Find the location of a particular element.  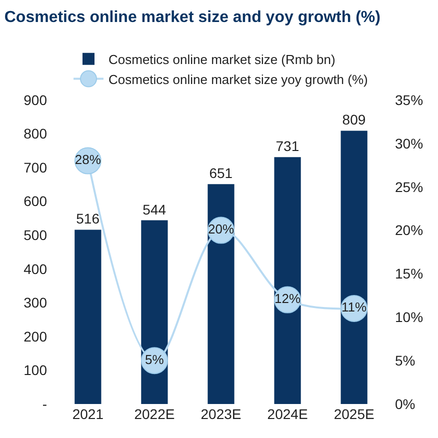

y2-tick-label: 10% is located at coordinates (409, 317).